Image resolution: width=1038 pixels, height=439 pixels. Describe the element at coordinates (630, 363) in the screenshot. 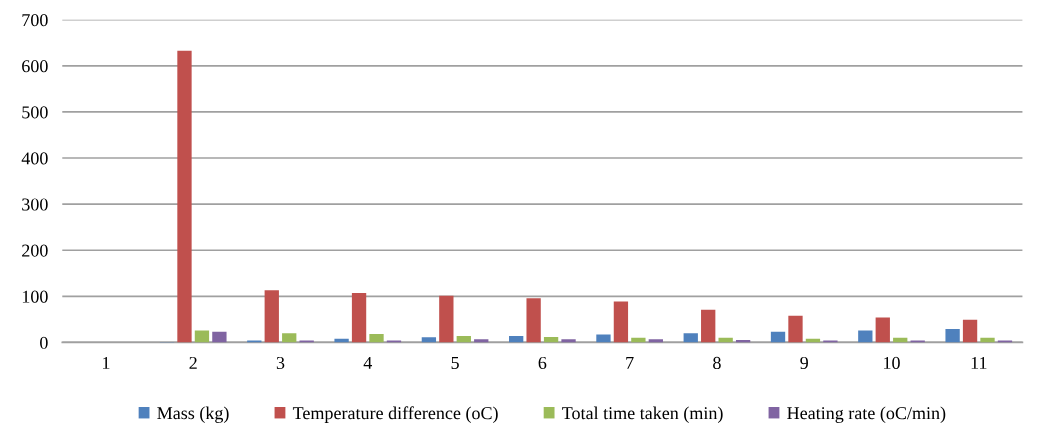

I see `x-tick-label: 7` at that location.